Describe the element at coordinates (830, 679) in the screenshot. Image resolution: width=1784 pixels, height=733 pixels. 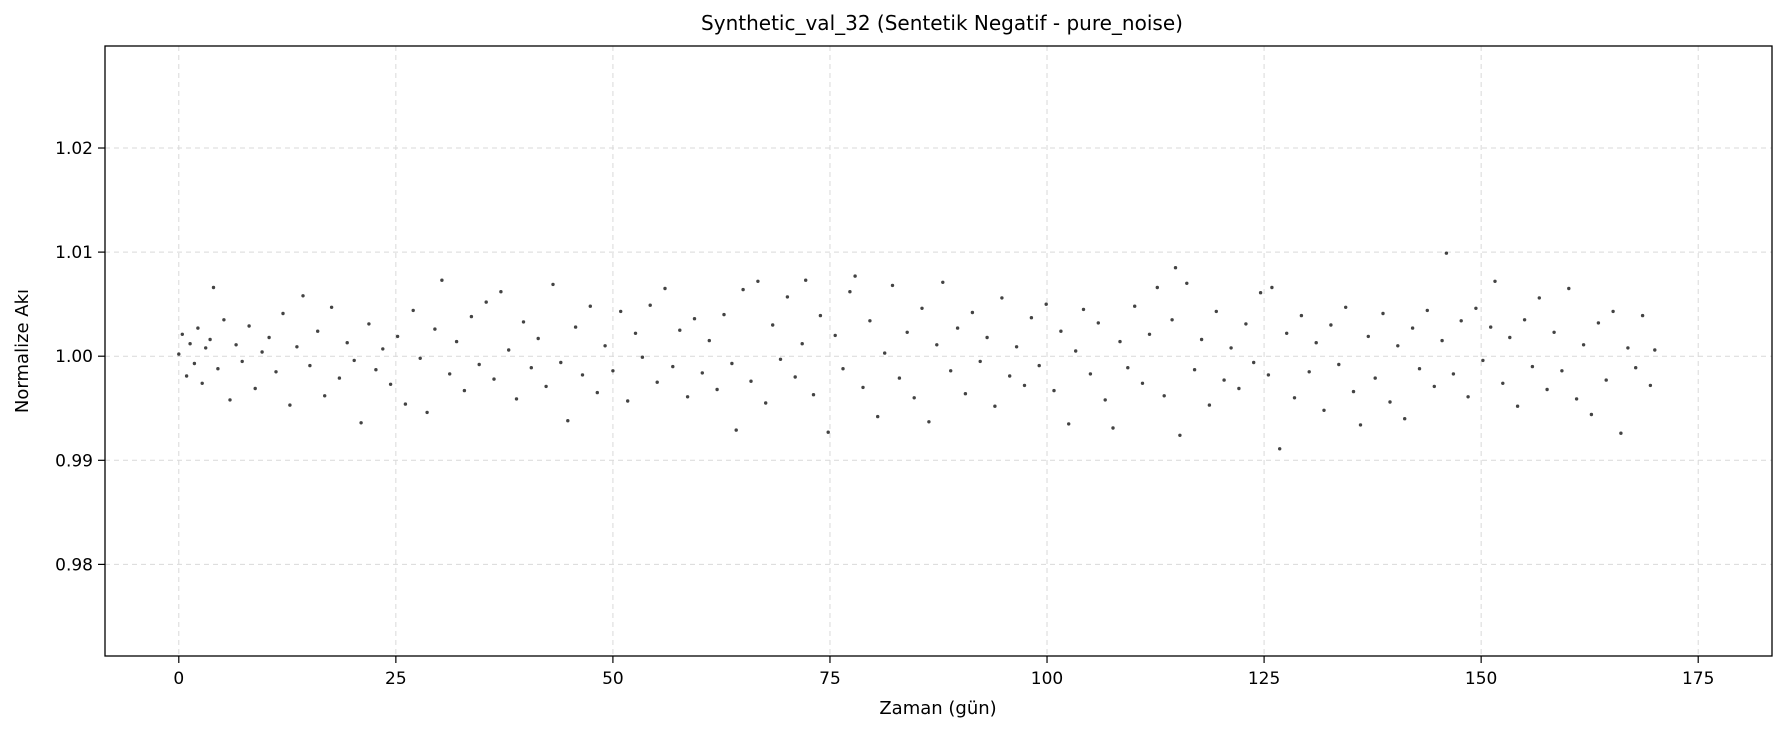
I see `x-tick-label: 75` at that location.